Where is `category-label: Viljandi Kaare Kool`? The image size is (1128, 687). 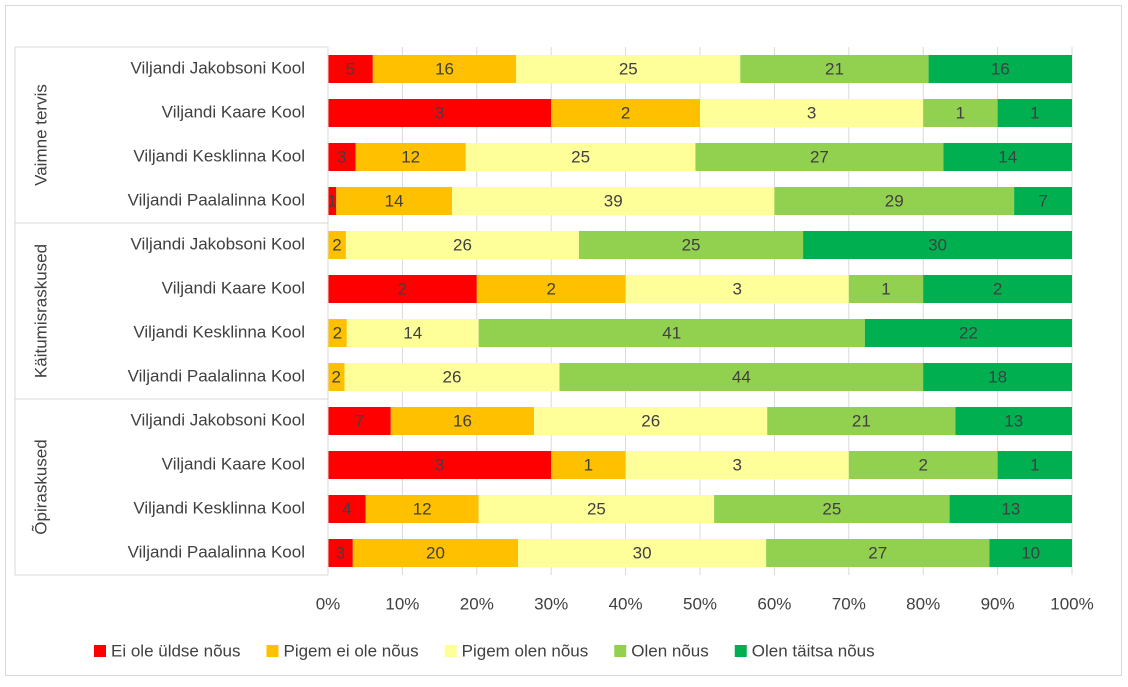 category-label: Viljandi Kaare Kool is located at coordinates (233, 287).